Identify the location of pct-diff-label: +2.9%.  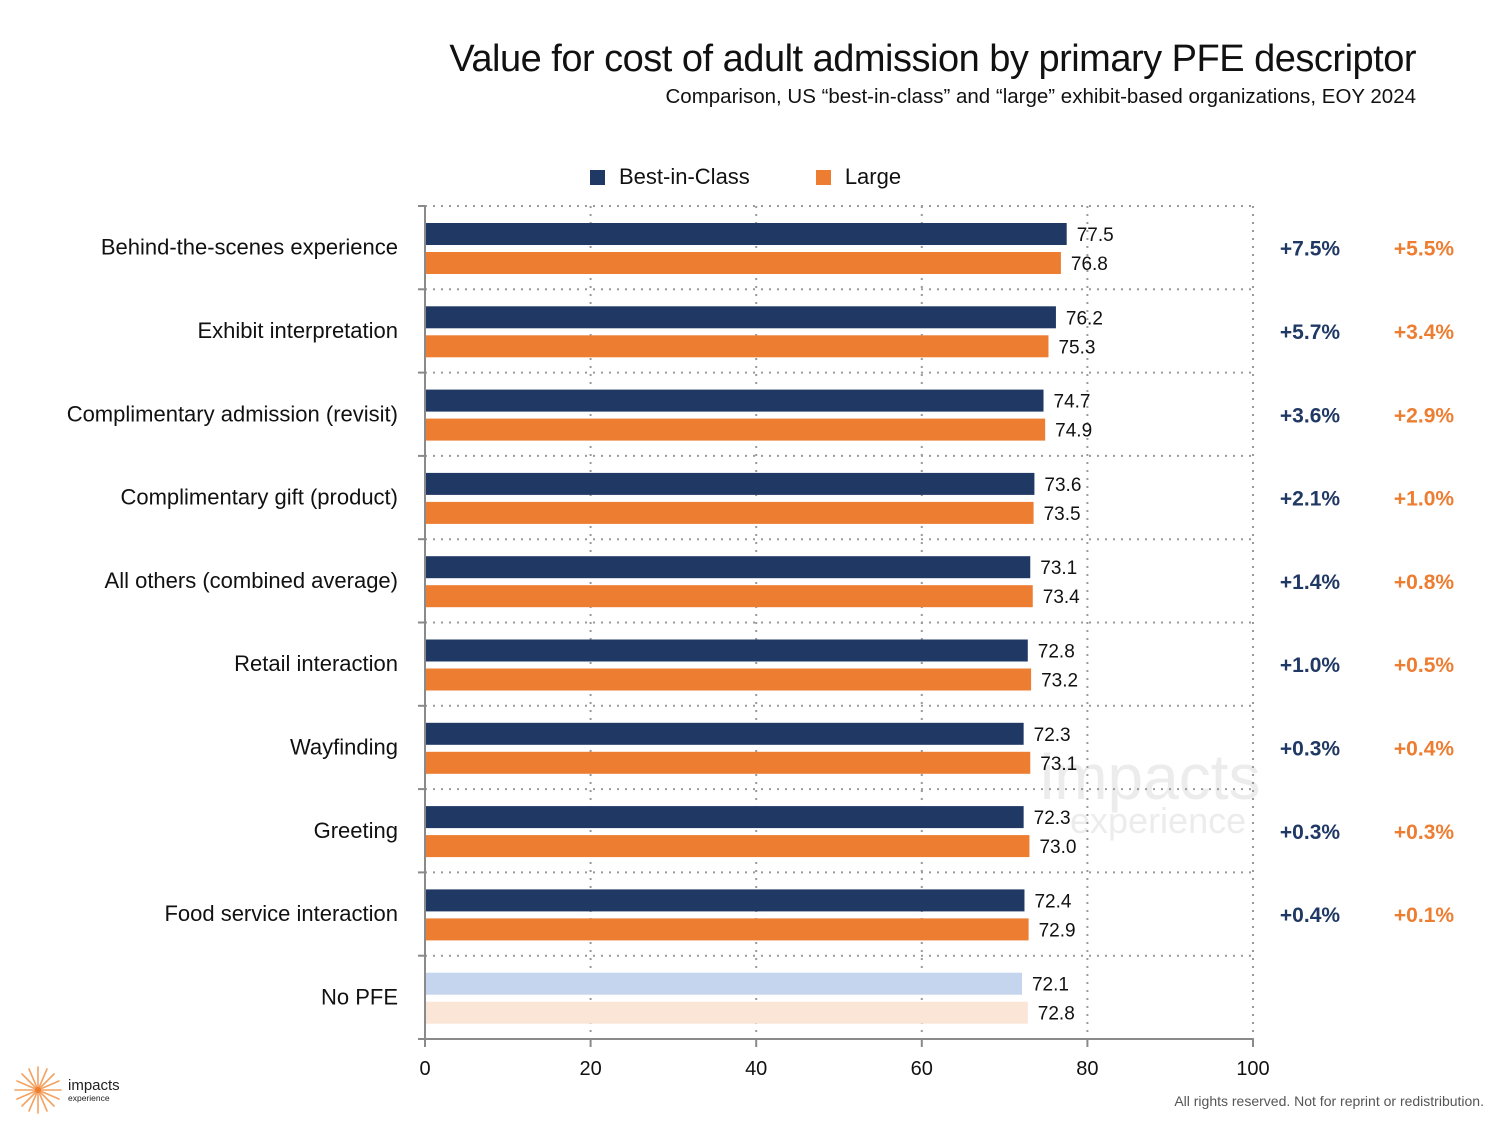
(1424, 415).